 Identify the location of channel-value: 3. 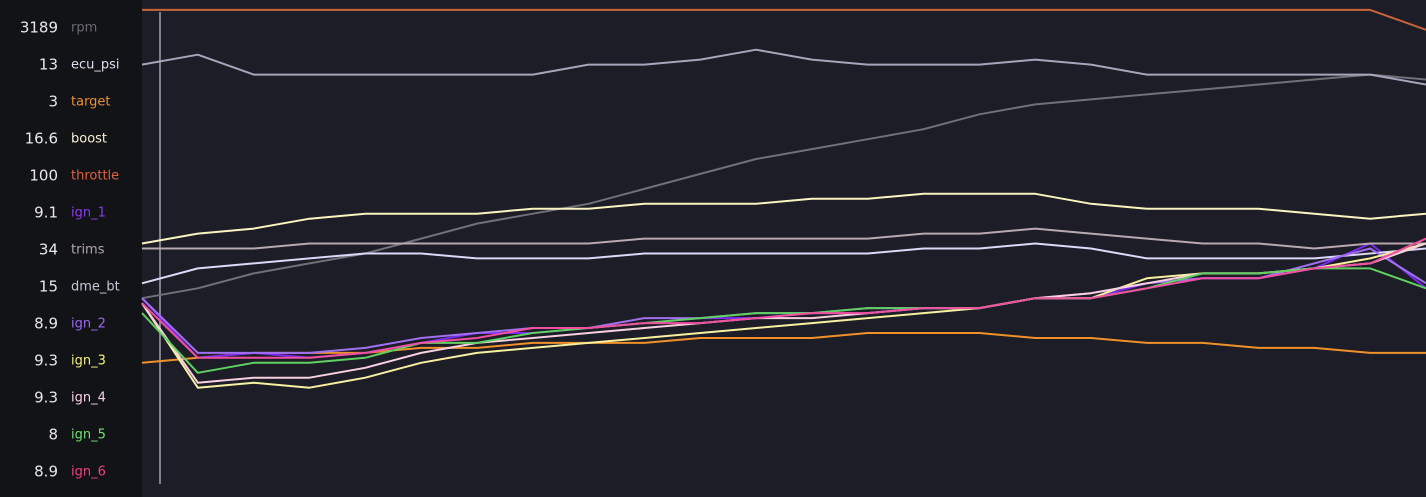
(53, 102).